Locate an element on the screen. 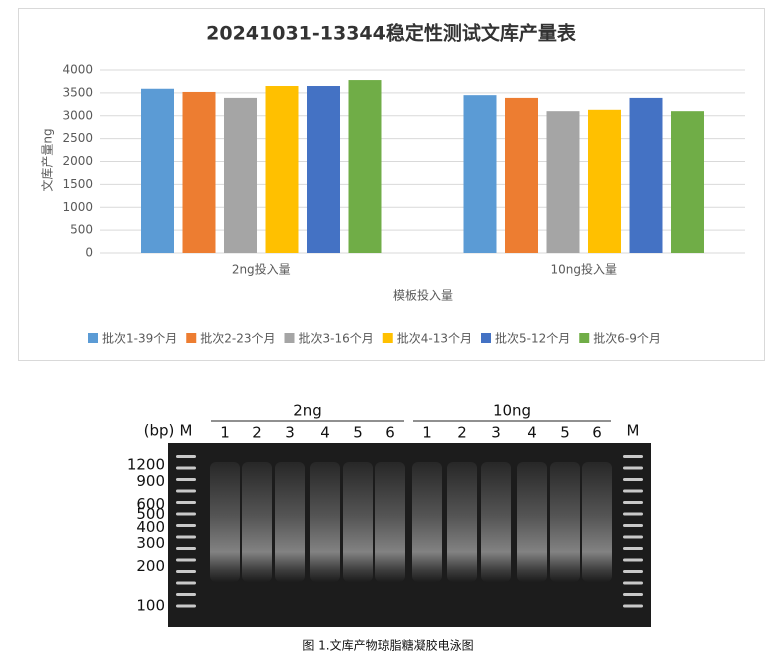 This screenshot has width=775, height=672. y-tick-label: 2000 is located at coordinates (77, 161).